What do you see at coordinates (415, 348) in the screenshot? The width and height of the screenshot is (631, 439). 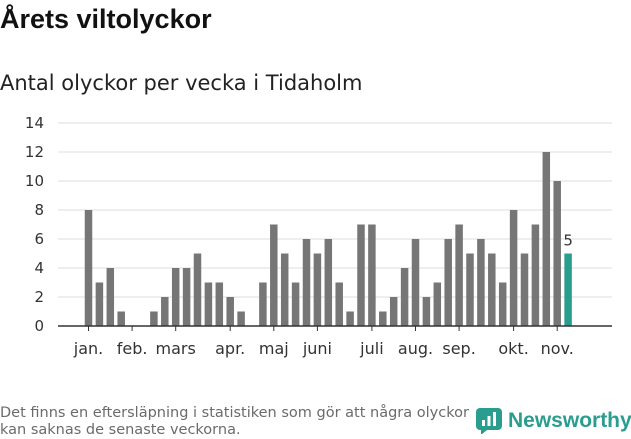 I see `x-tick-label: aug.` at bounding box center [415, 348].